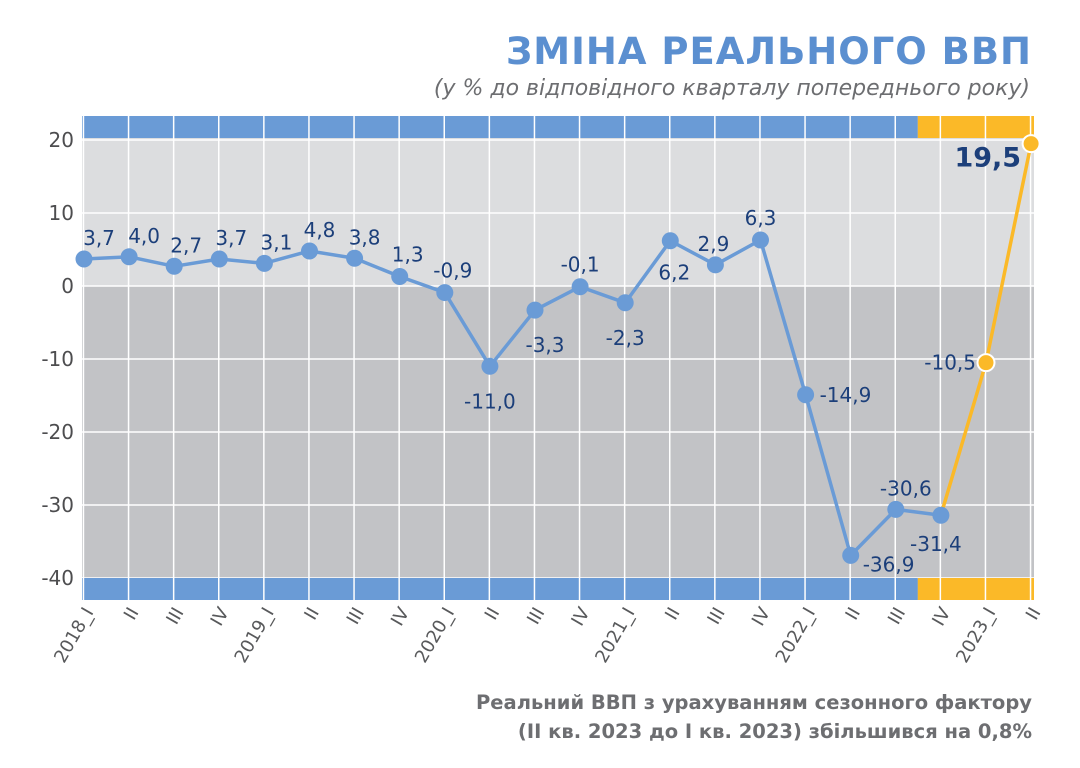 This screenshot has width=1080, height=768. I want to click on data-label: -0,9, so click(452, 271).